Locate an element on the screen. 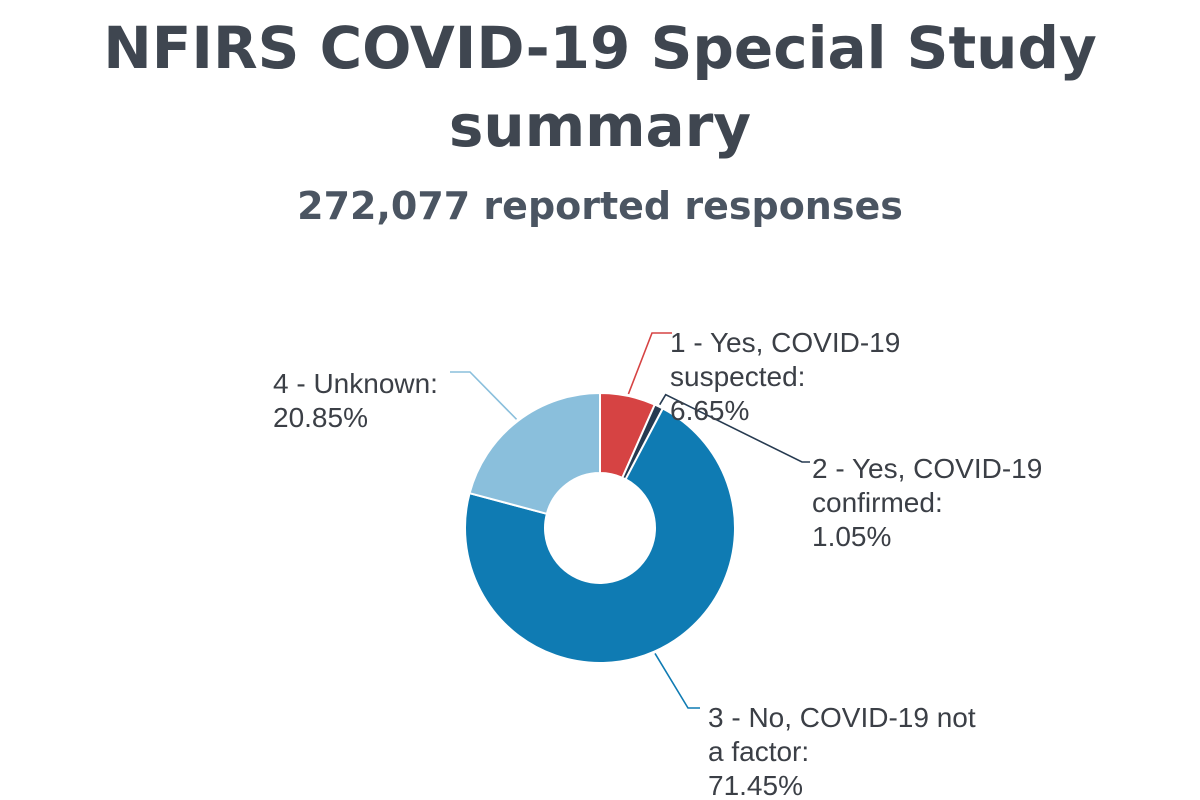 The height and width of the screenshot is (800, 1200). slice-label-2-line-2: confirmed: is located at coordinates (877, 502).